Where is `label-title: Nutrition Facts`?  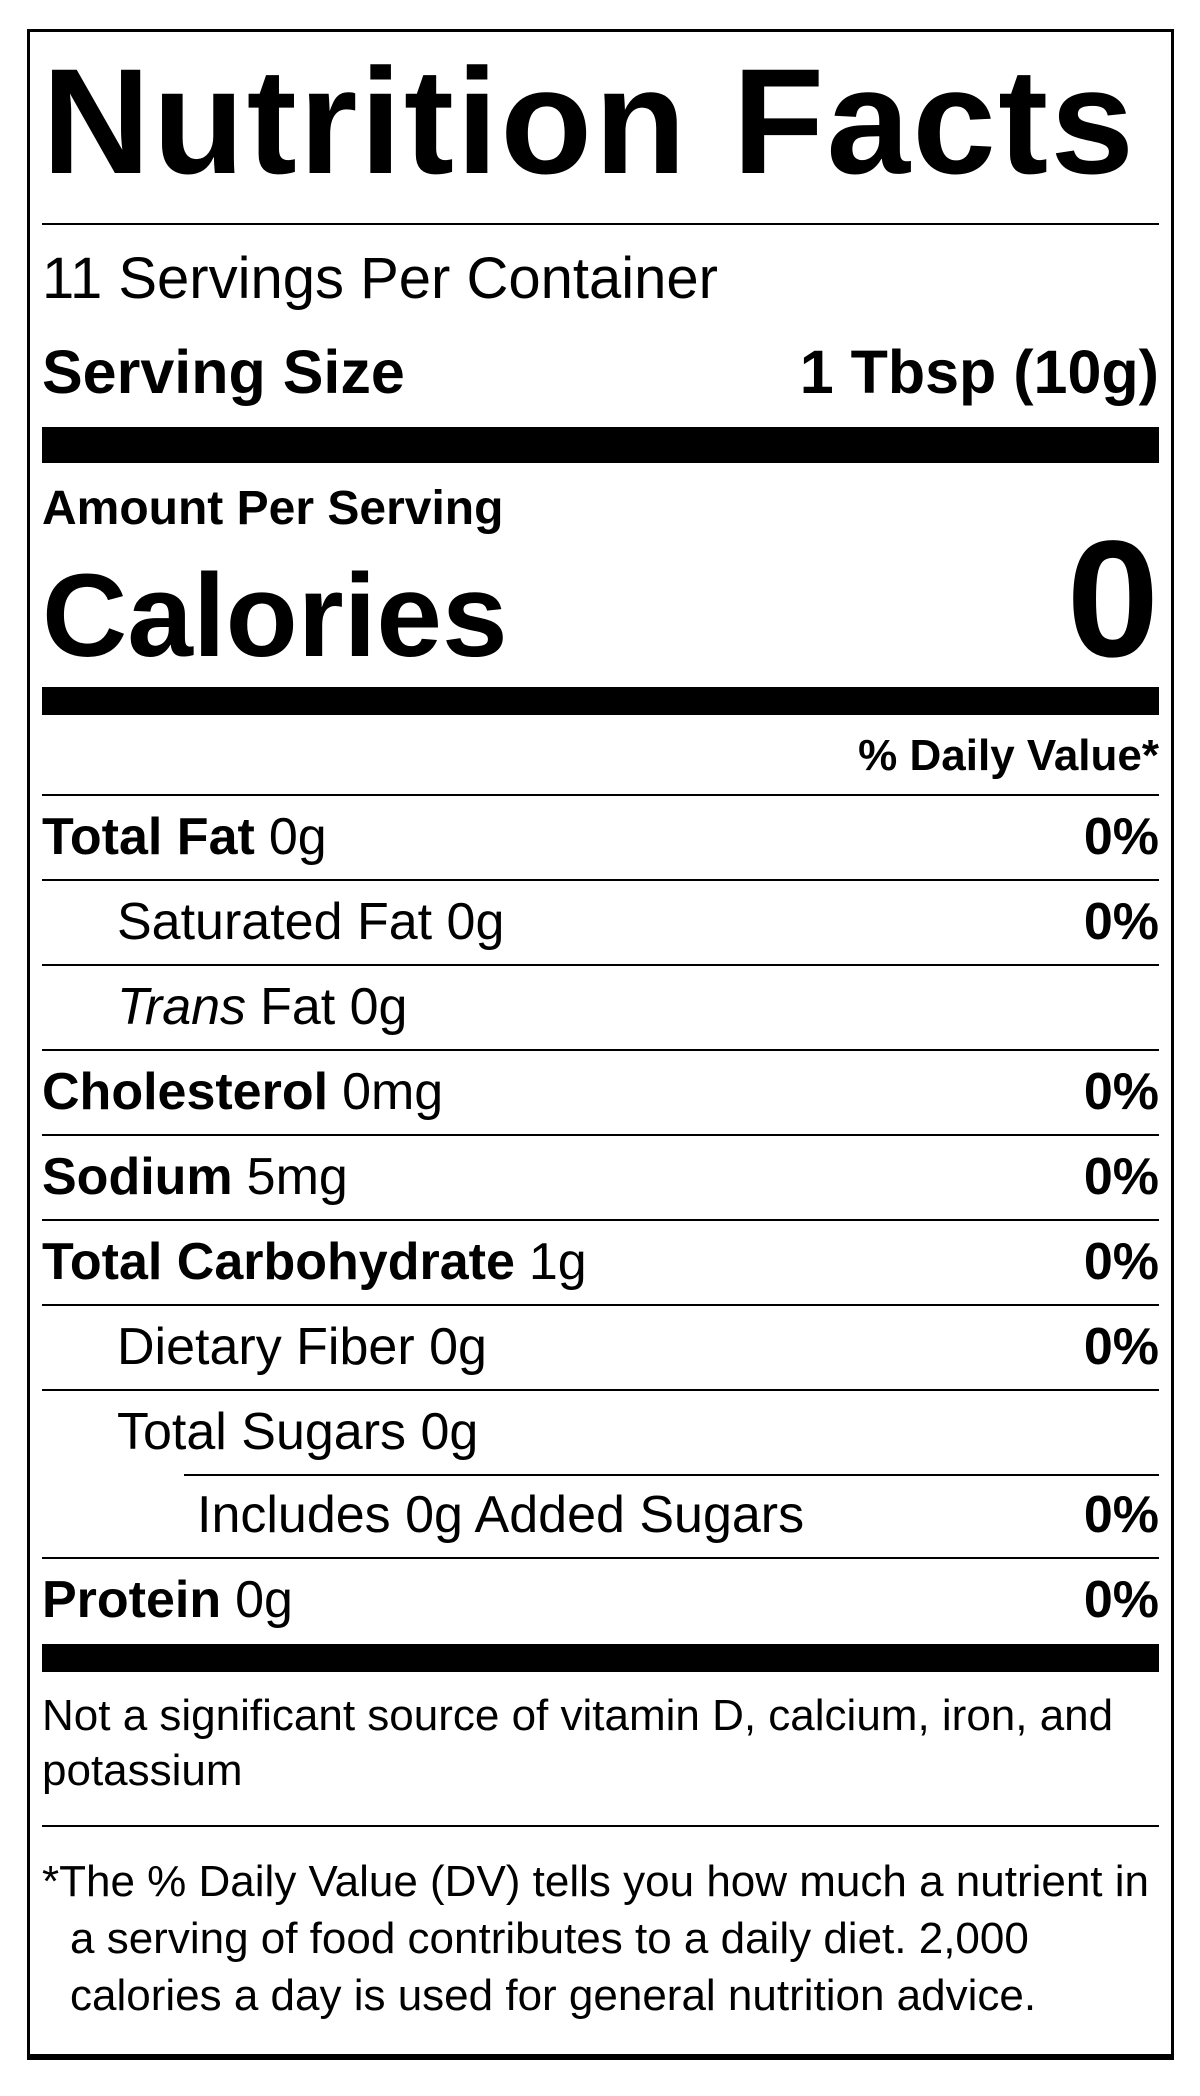 label-title: Nutrition Facts is located at coordinates (589, 121).